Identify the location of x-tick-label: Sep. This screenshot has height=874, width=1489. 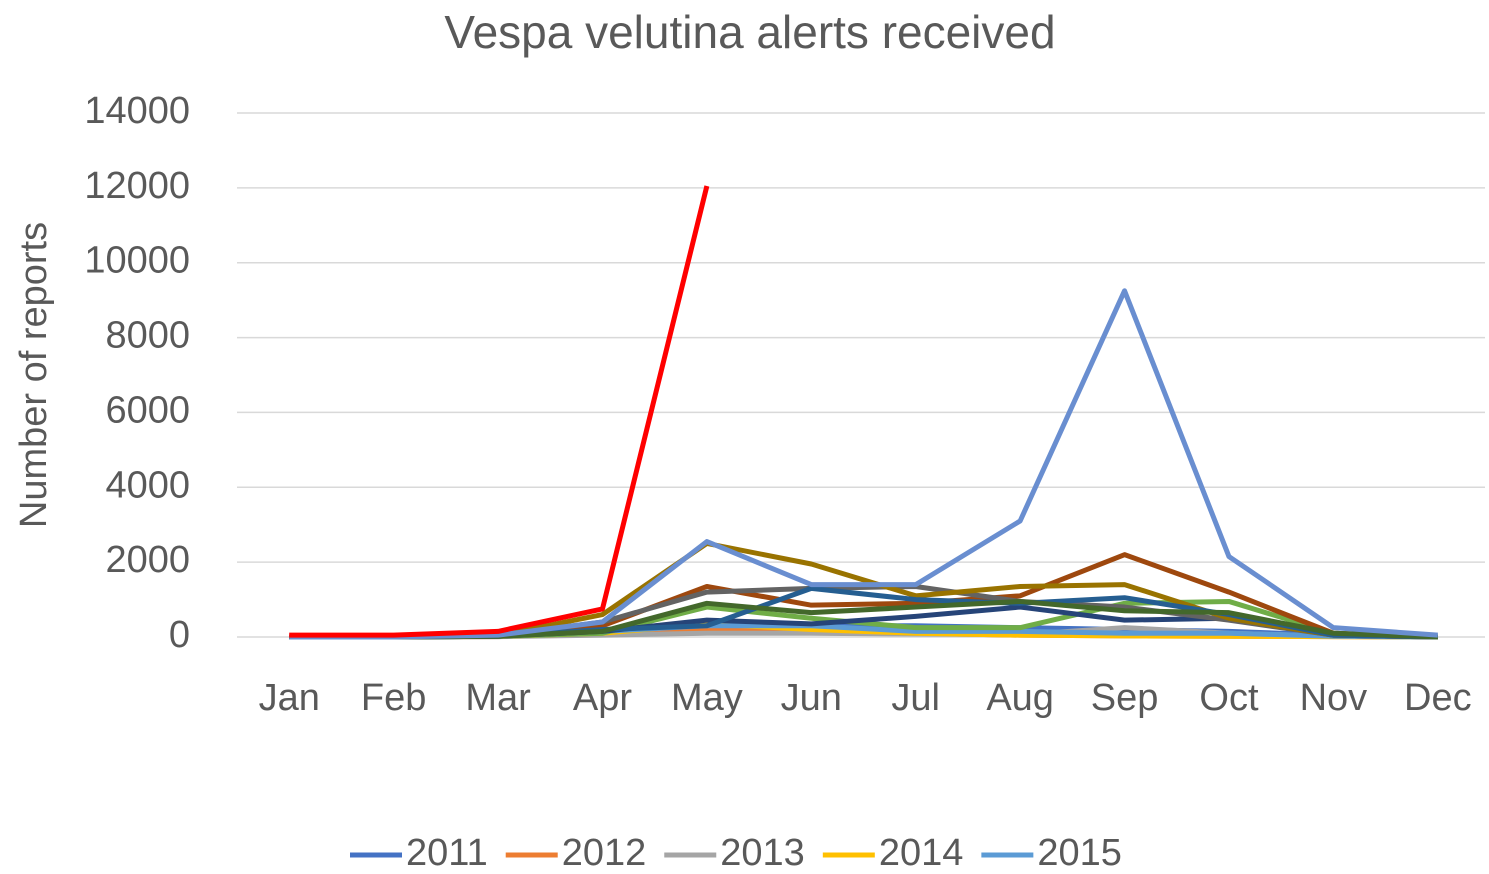
(1125, 698).